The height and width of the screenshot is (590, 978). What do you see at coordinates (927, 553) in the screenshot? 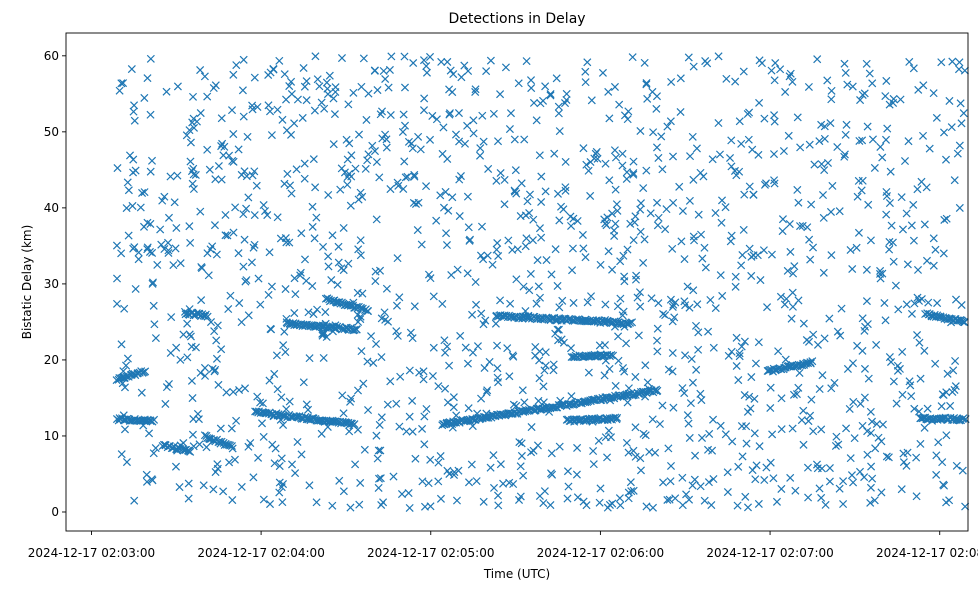
I see `x-tick-label: 2024-12-17 02:08:00` at bounding box center [927, 553].